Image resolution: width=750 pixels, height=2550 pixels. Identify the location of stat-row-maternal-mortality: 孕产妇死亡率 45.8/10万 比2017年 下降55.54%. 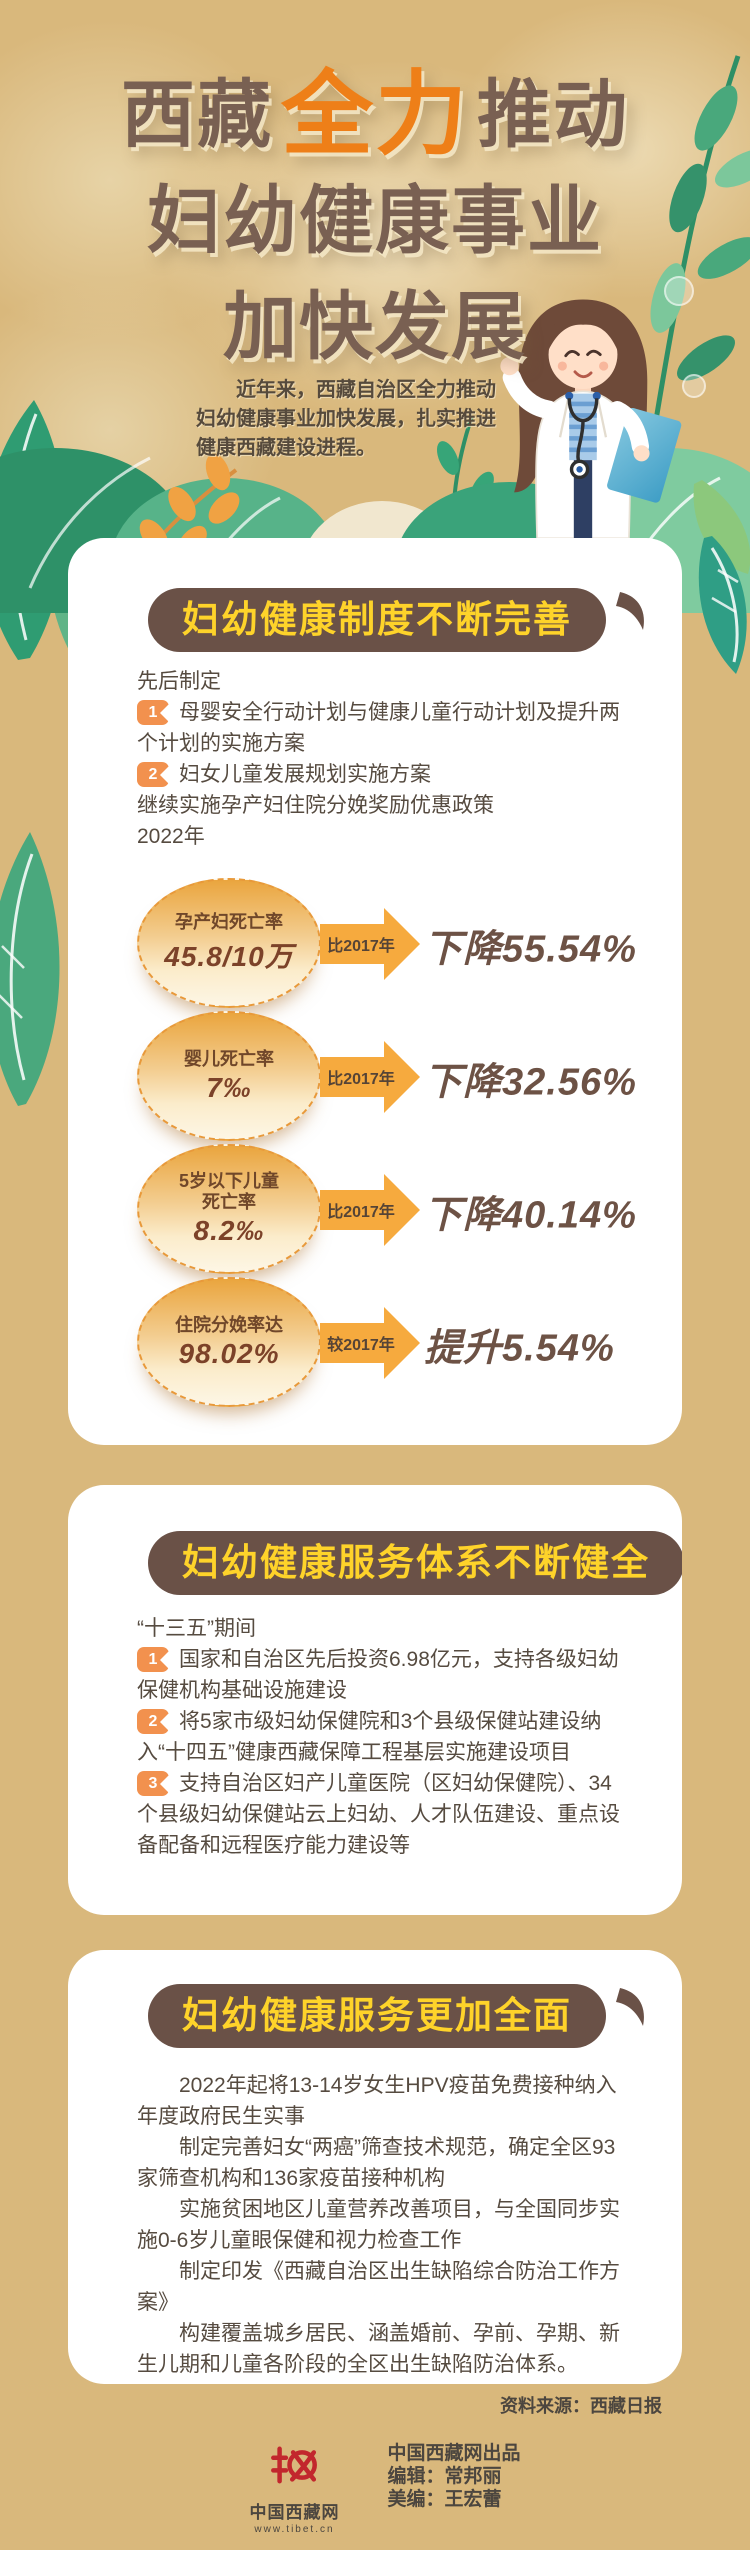
(375, 944).